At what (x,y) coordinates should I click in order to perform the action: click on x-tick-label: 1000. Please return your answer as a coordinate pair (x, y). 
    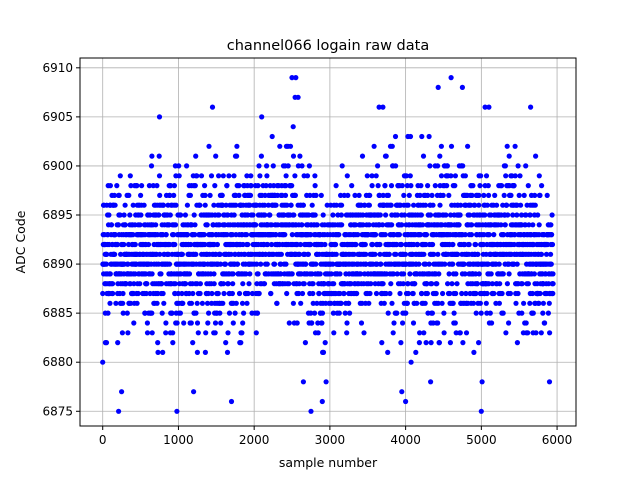
    Looking at the image, I should click on (178, 440).